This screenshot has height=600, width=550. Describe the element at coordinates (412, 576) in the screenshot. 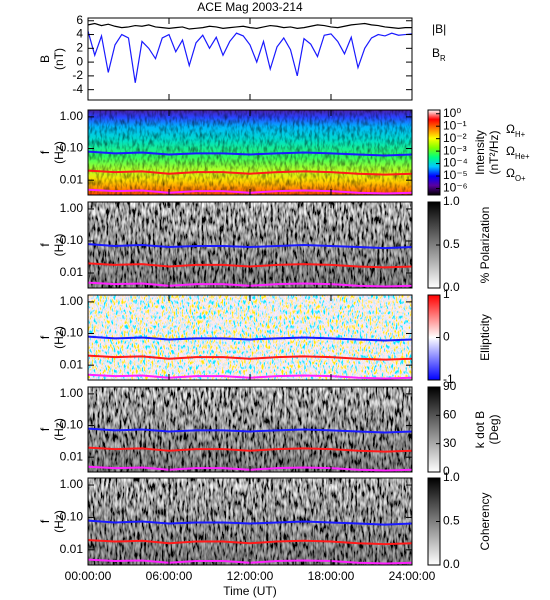

I see `x-tick-label: 24:00:00` at that location.